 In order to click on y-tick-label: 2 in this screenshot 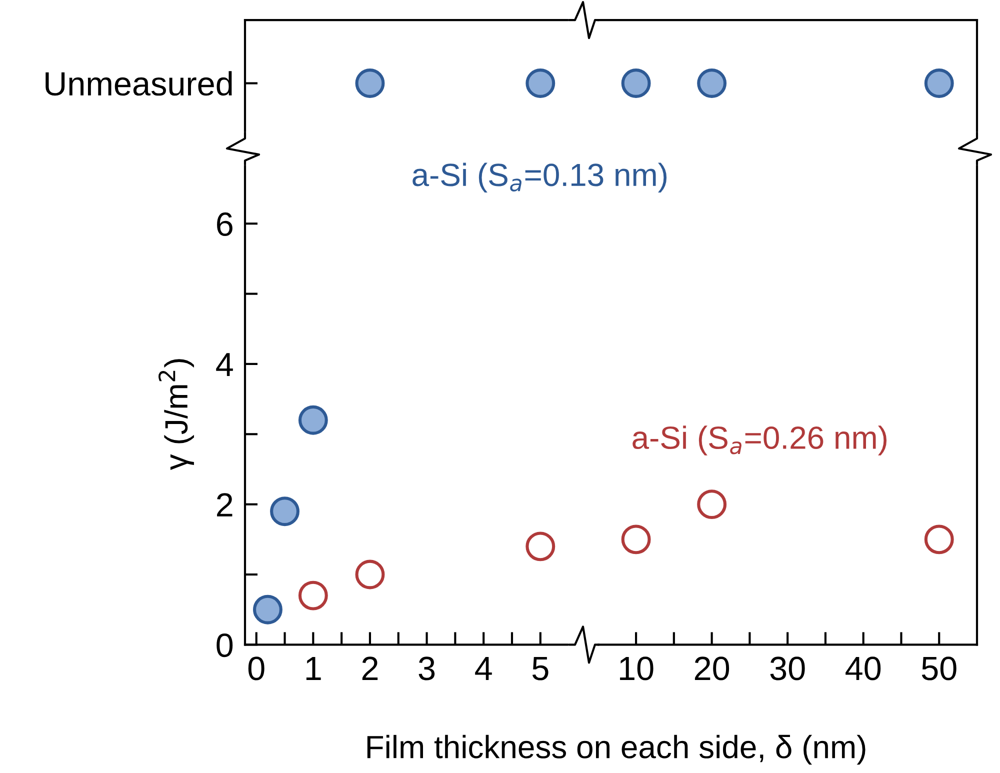, I will do `click(224, 504)`.